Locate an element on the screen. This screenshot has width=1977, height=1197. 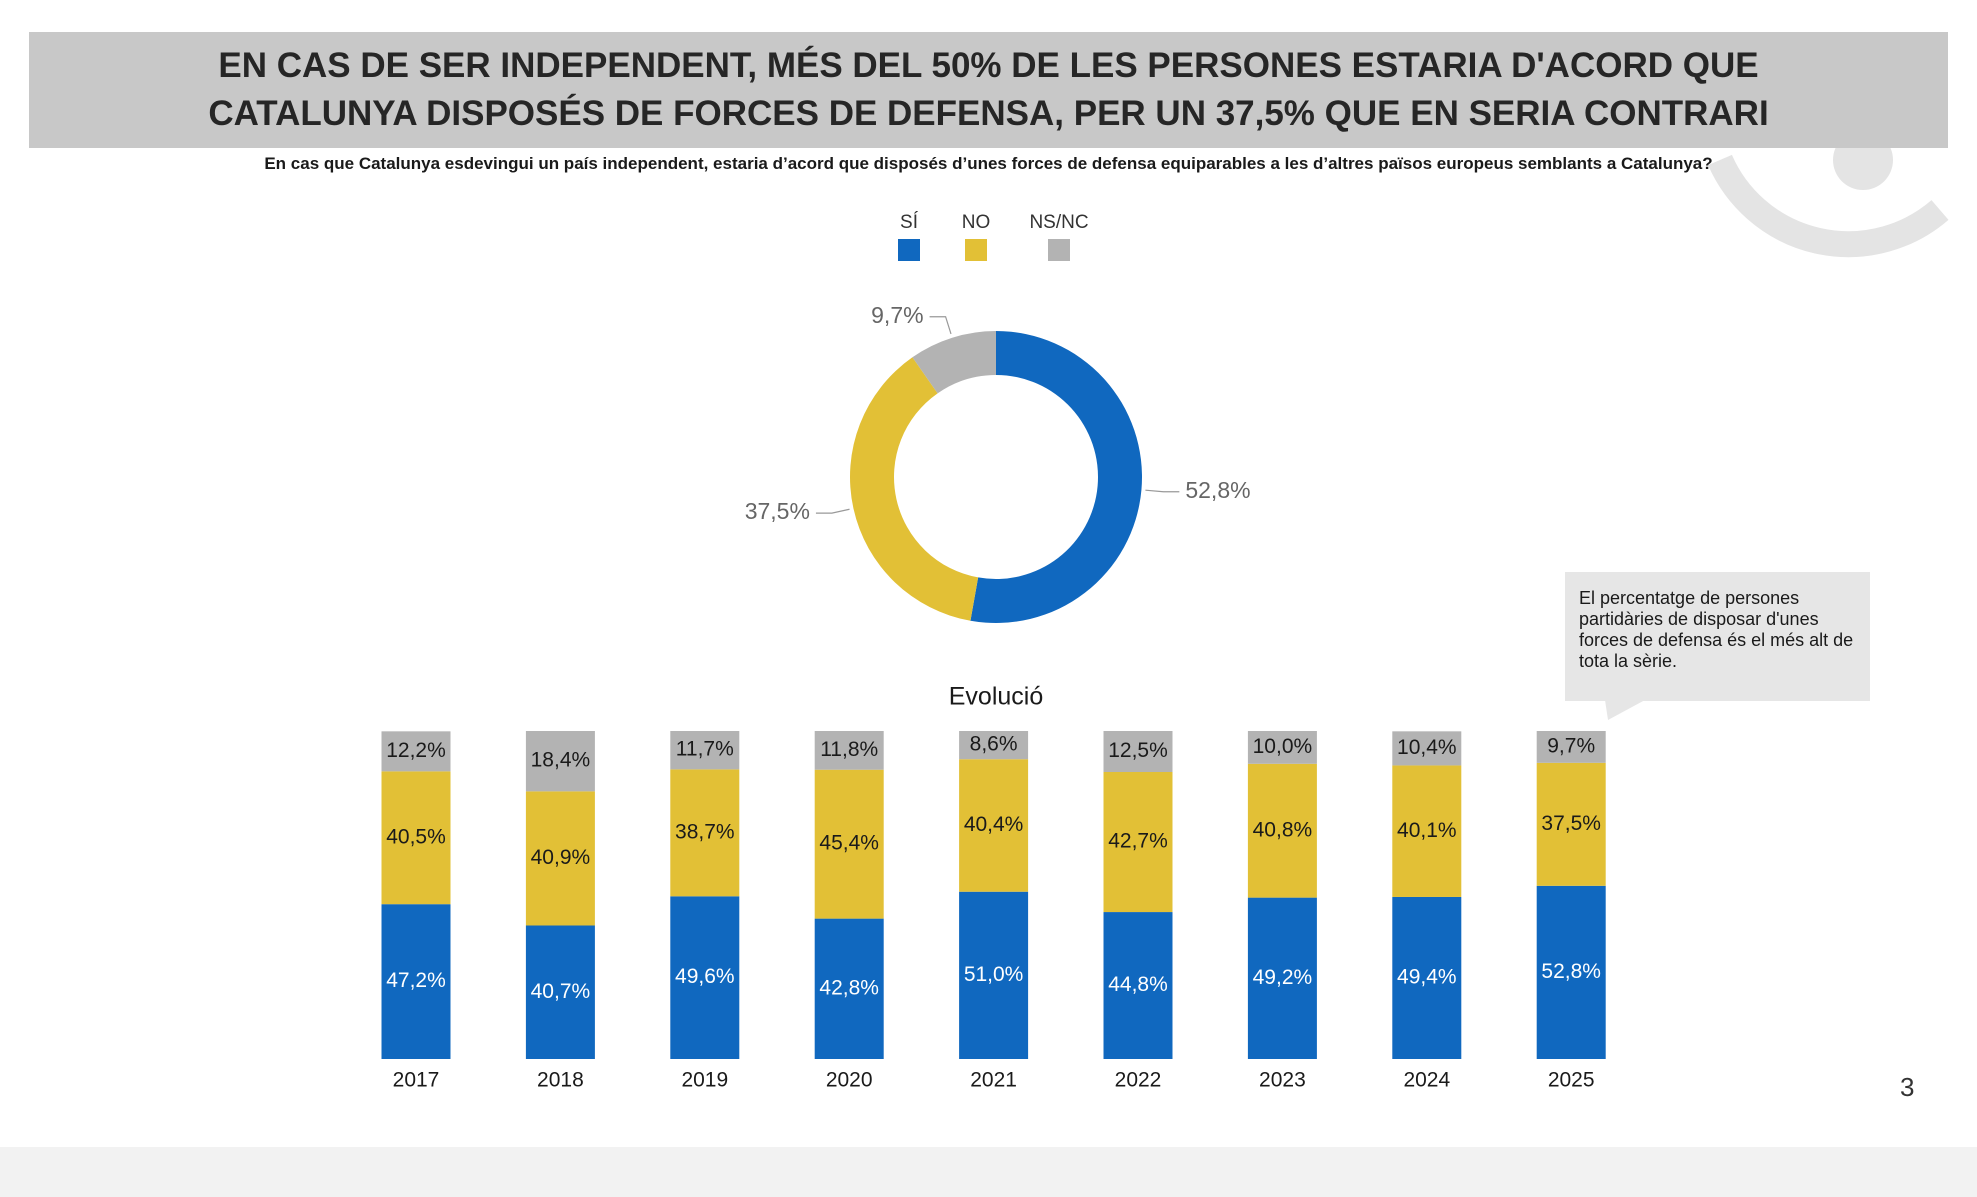
data-label: 40,9% is located at coordinates (561, 857).